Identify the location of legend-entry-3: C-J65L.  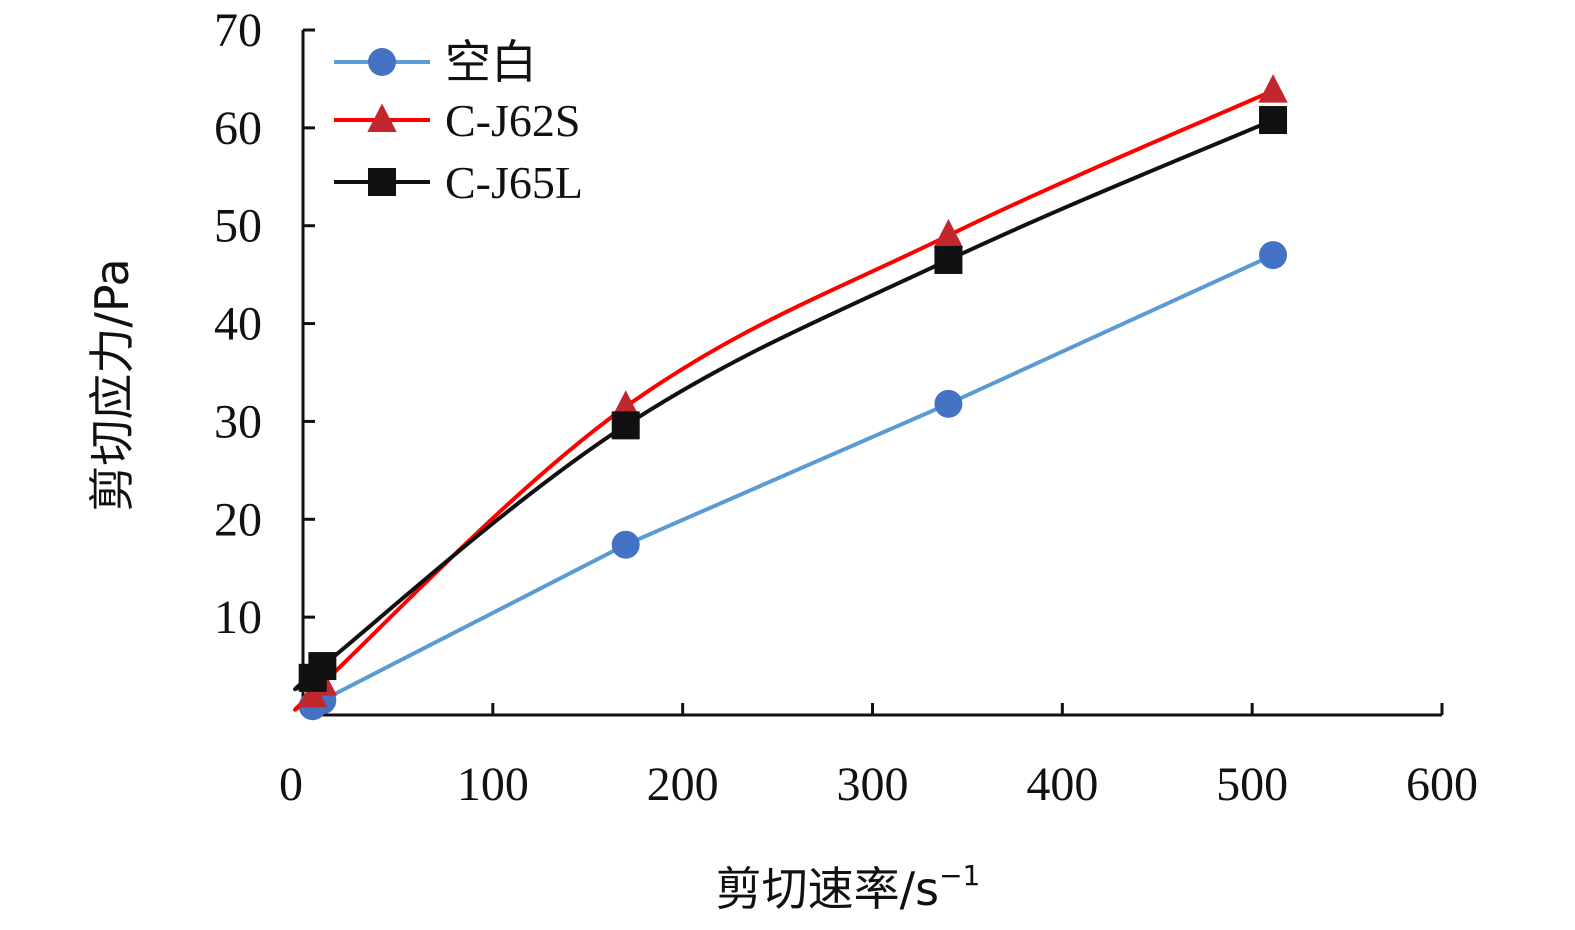
(458, 182).